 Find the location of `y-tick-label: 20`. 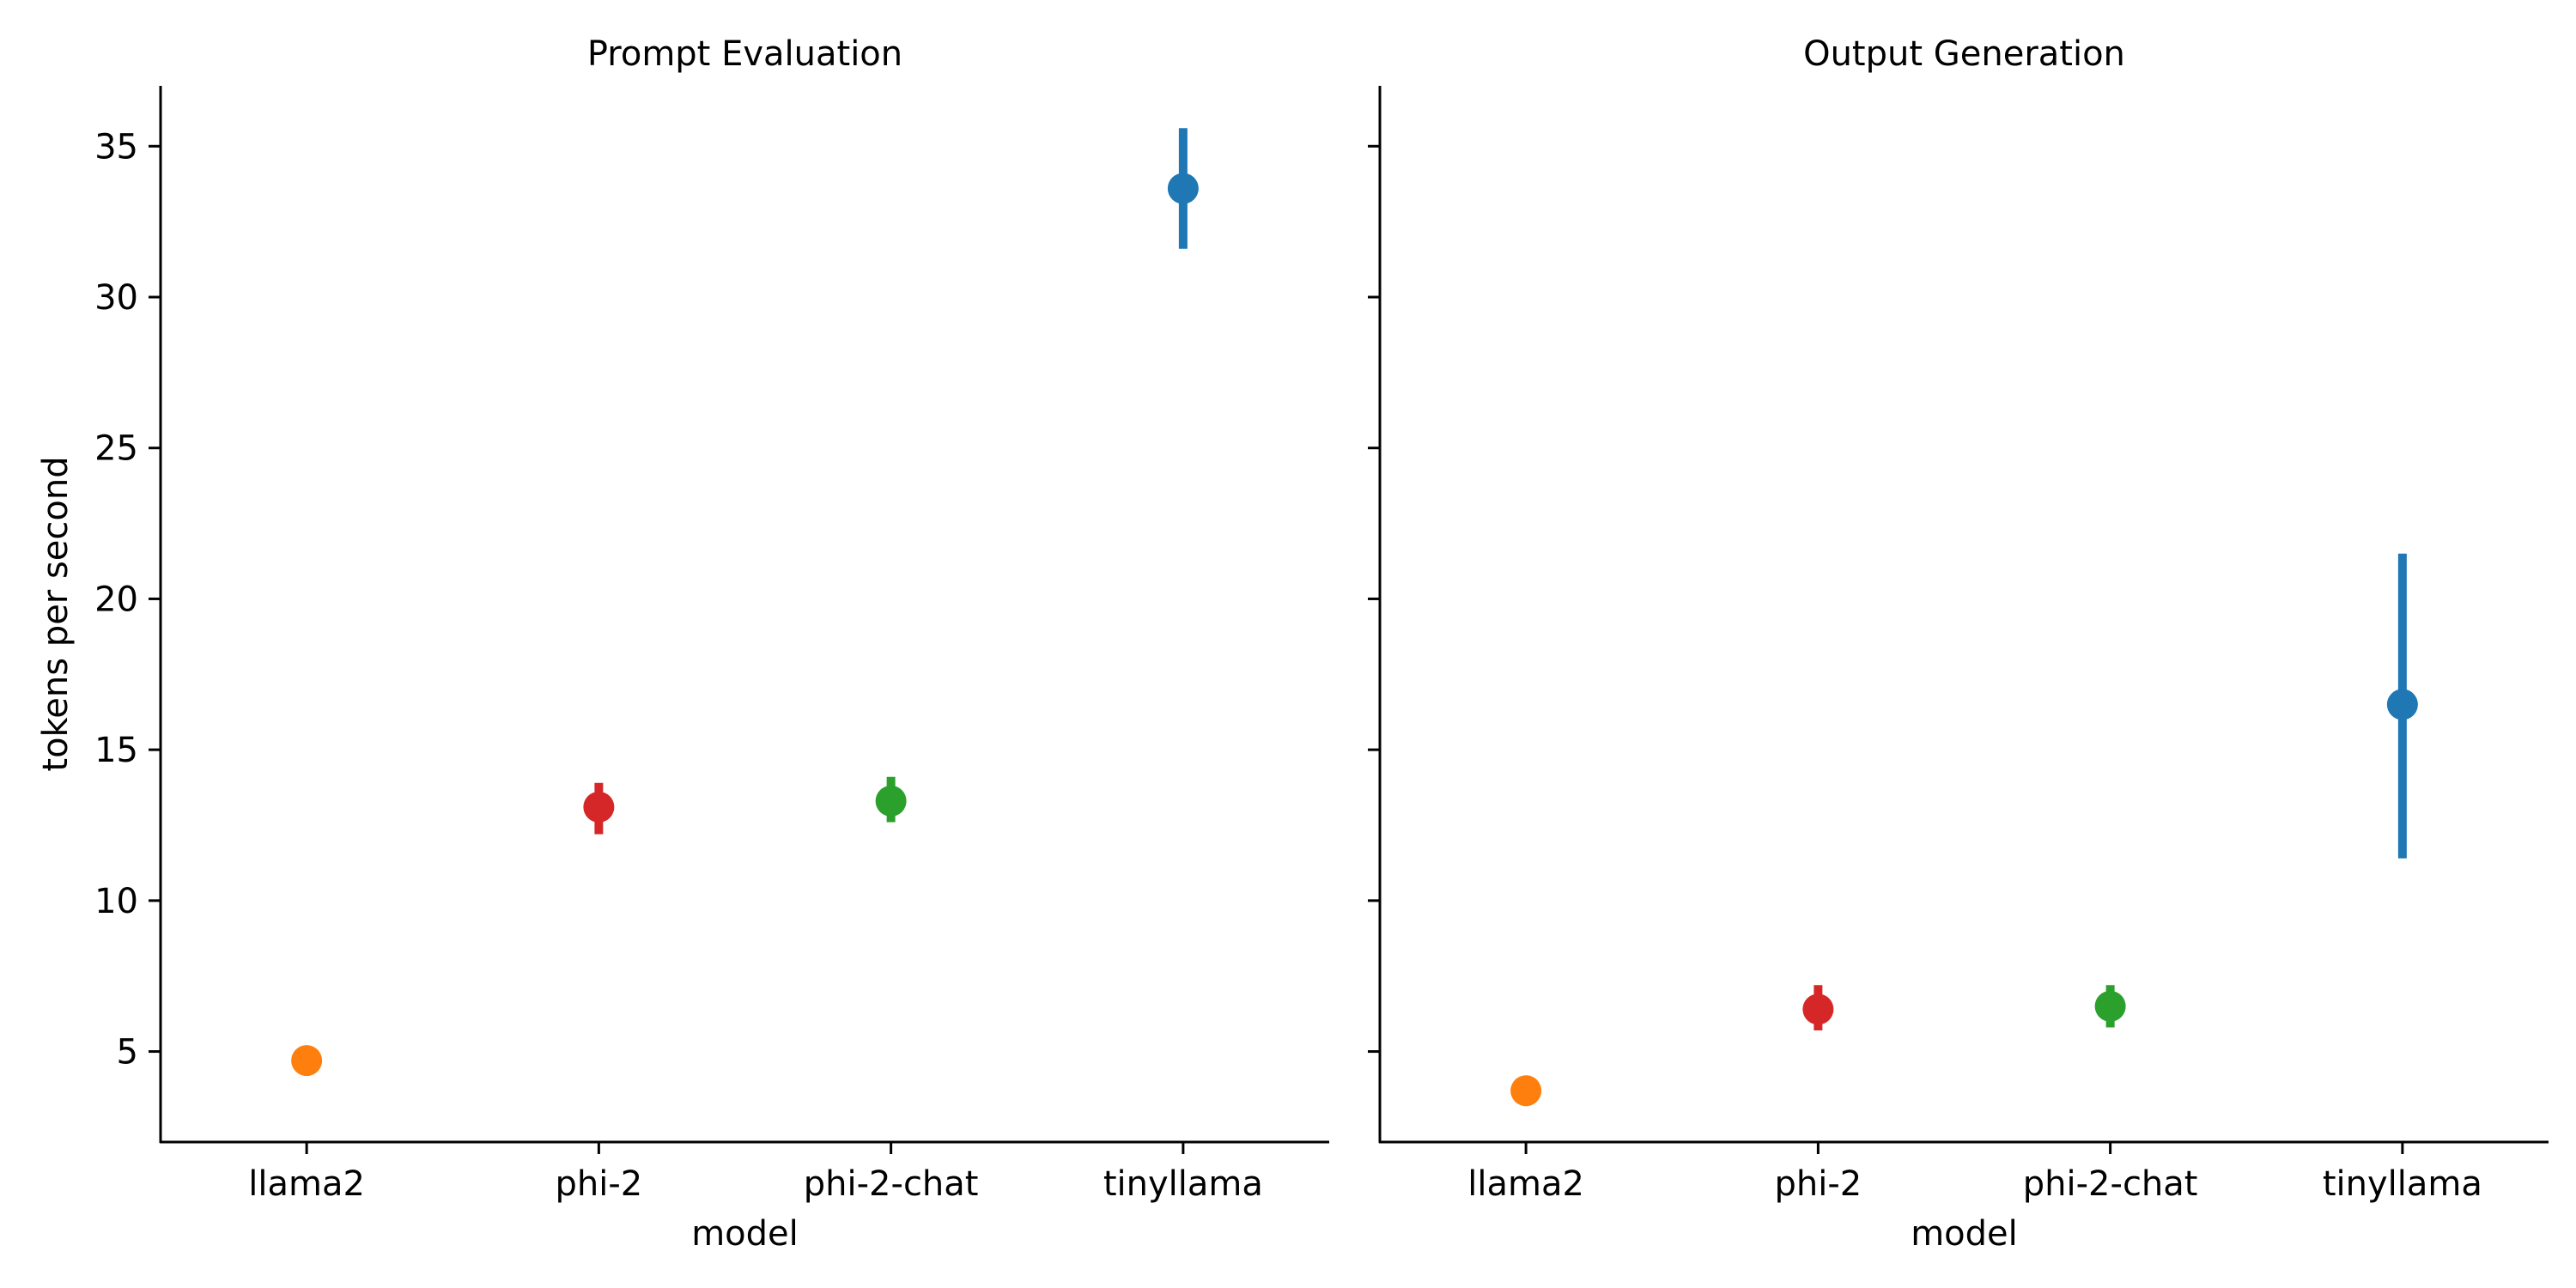

y-tick-label: 20 is located at coordinates (116, 599).